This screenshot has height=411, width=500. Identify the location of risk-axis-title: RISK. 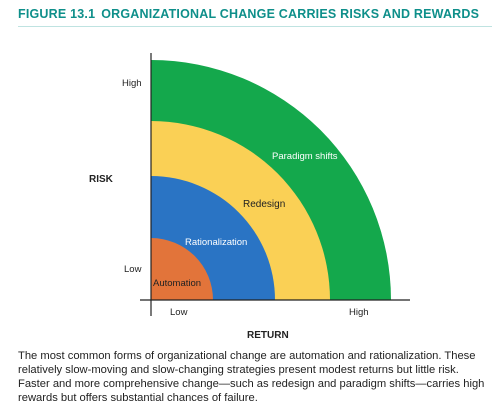
(101, 179).